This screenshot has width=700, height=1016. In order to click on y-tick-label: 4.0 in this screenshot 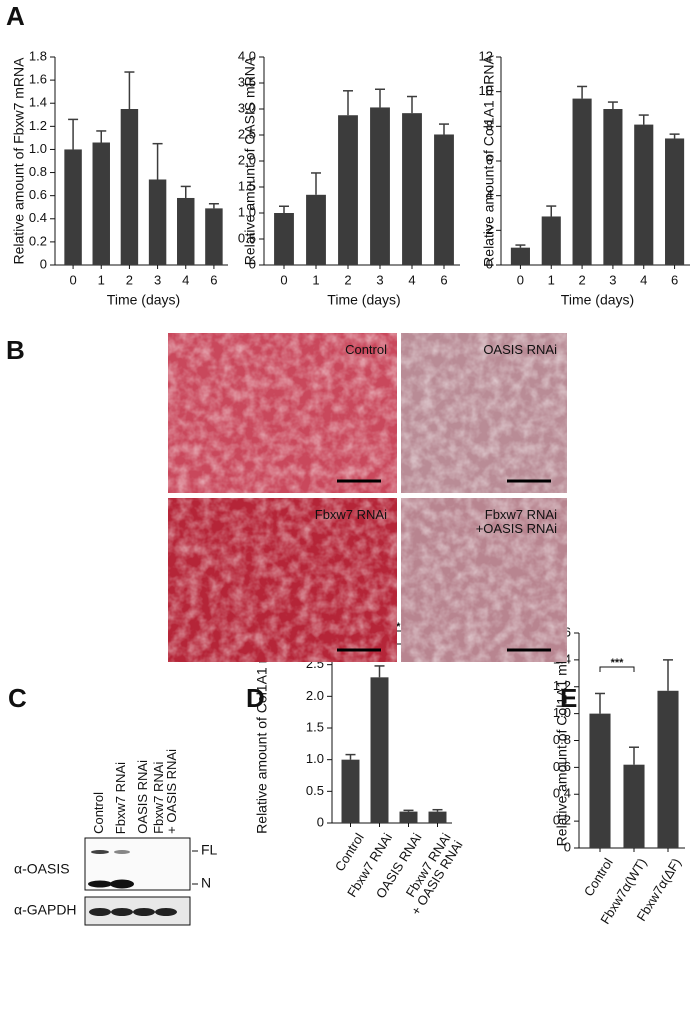, I will do `click(247, 55)`.